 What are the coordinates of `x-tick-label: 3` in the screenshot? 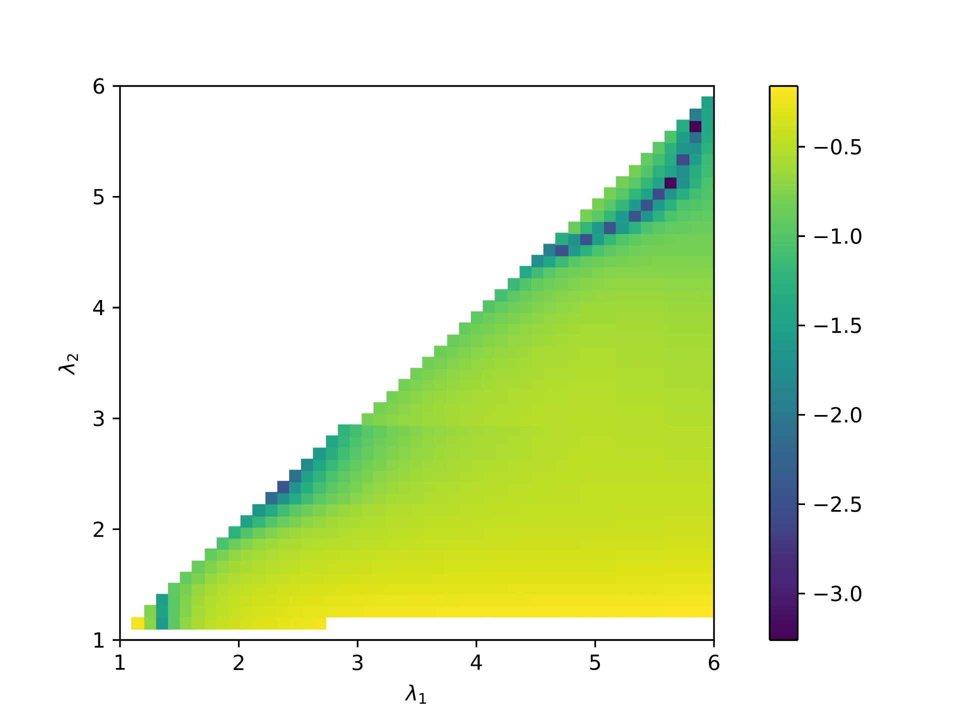 It's located at (357, 662).